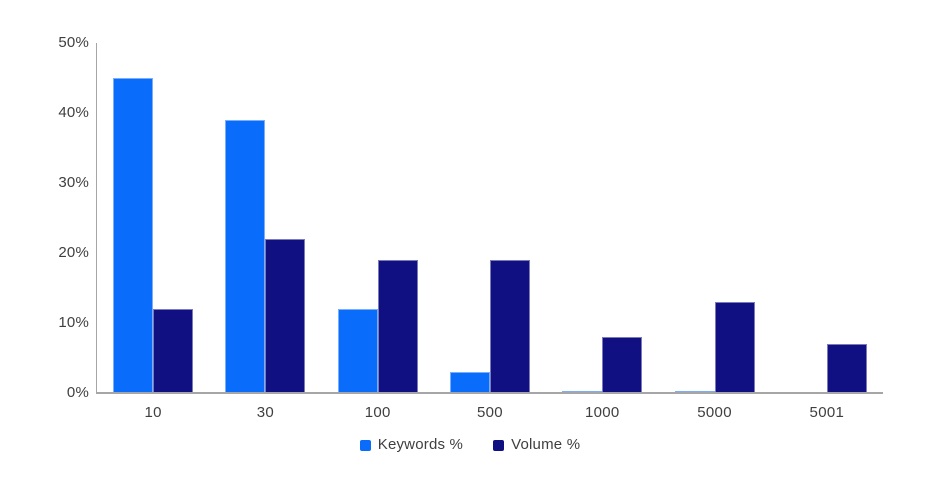 Image resolution: width=940 pixels, height=495 pixels. What do you see at coordinates (73, 112) in the screenshot?
I see `y-tick-label-40: 40%` at bounding box center [73, 112].